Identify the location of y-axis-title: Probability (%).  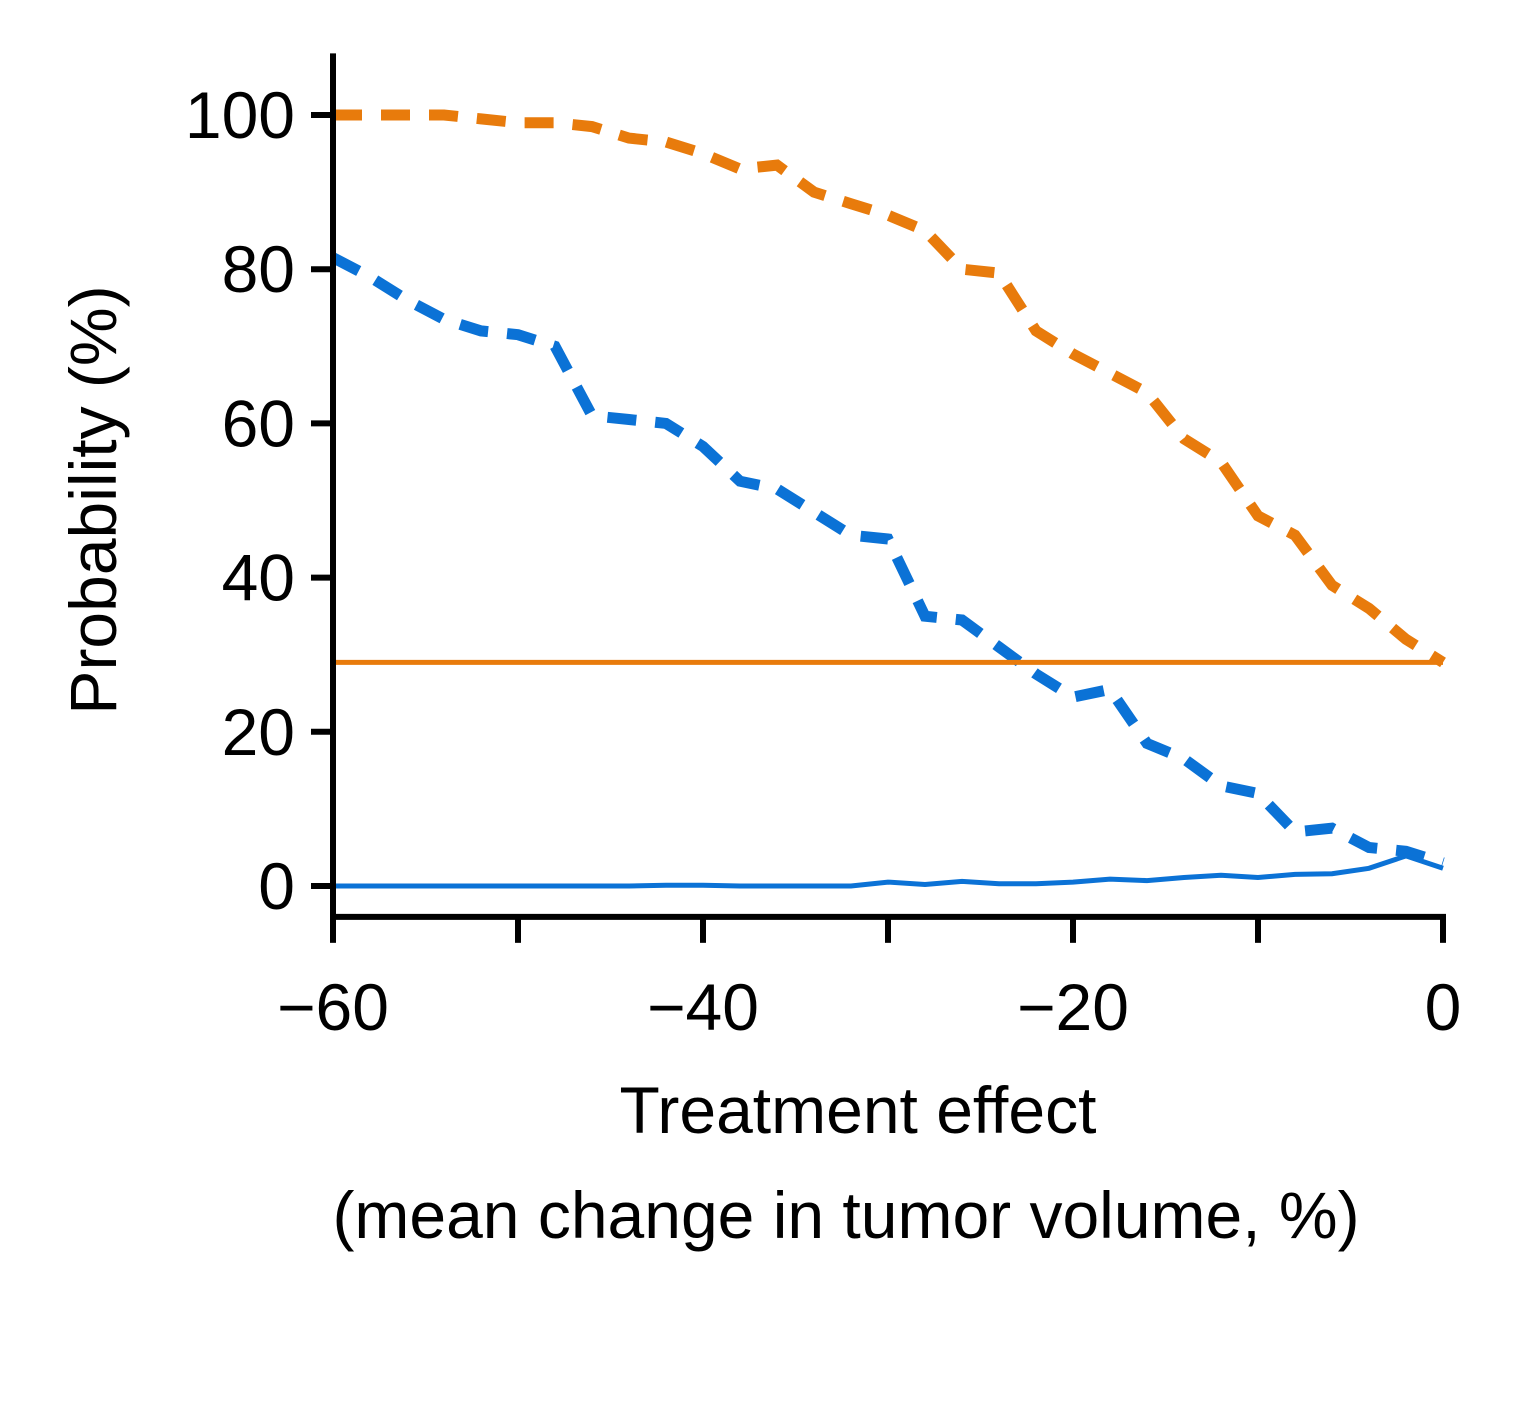
(93, 499).